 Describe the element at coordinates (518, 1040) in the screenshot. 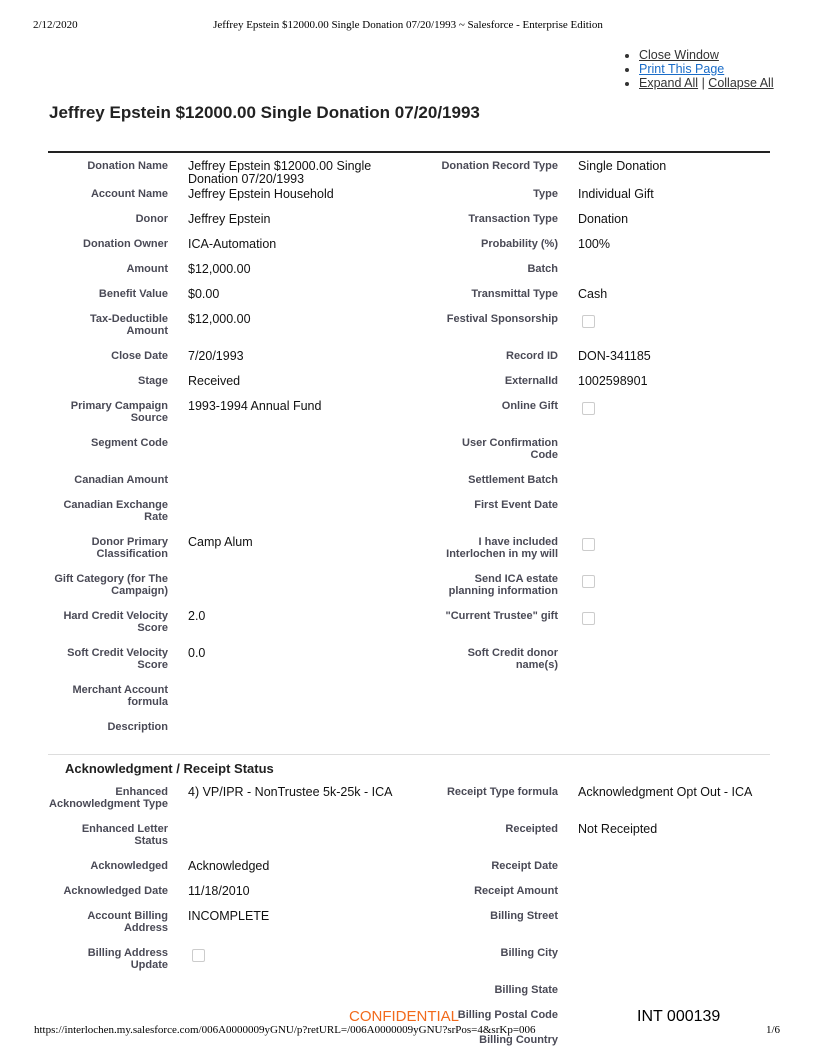

I see `field-label: Billing Country` at that location.